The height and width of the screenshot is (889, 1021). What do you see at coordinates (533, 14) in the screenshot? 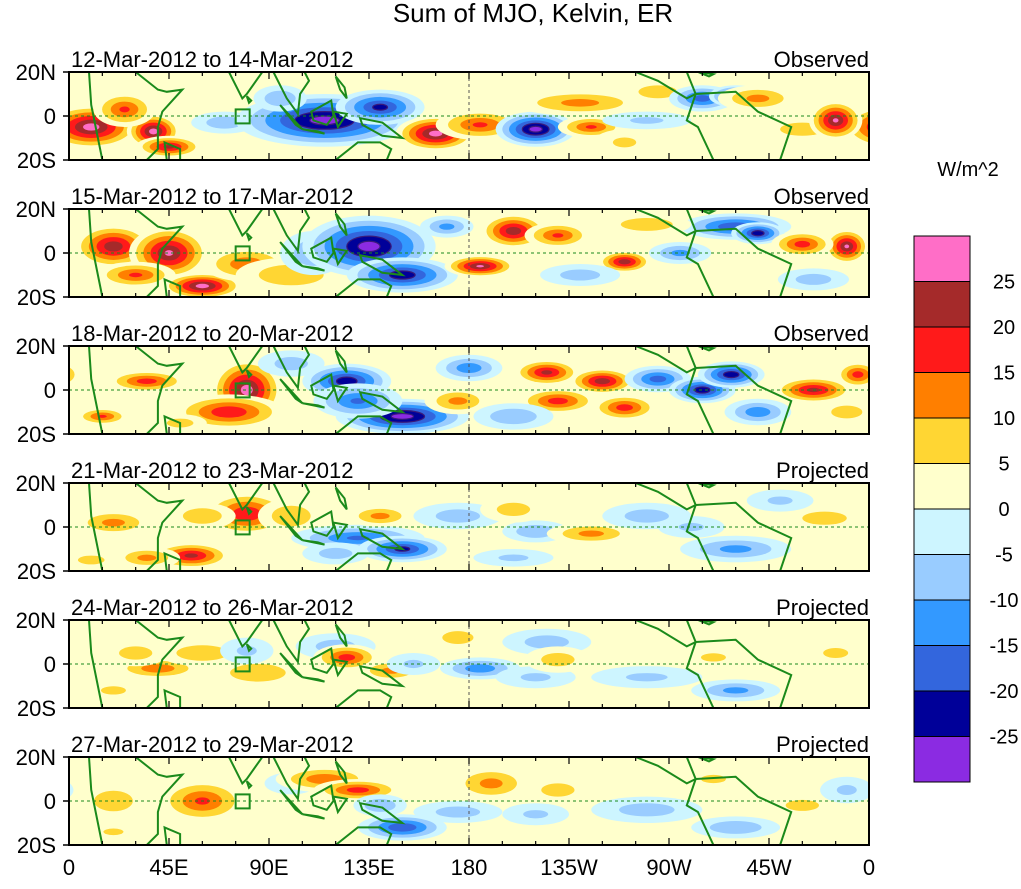
I see `chart-title: Sum of MJO, Kelvin, ER` at bounding box center [533, 14].